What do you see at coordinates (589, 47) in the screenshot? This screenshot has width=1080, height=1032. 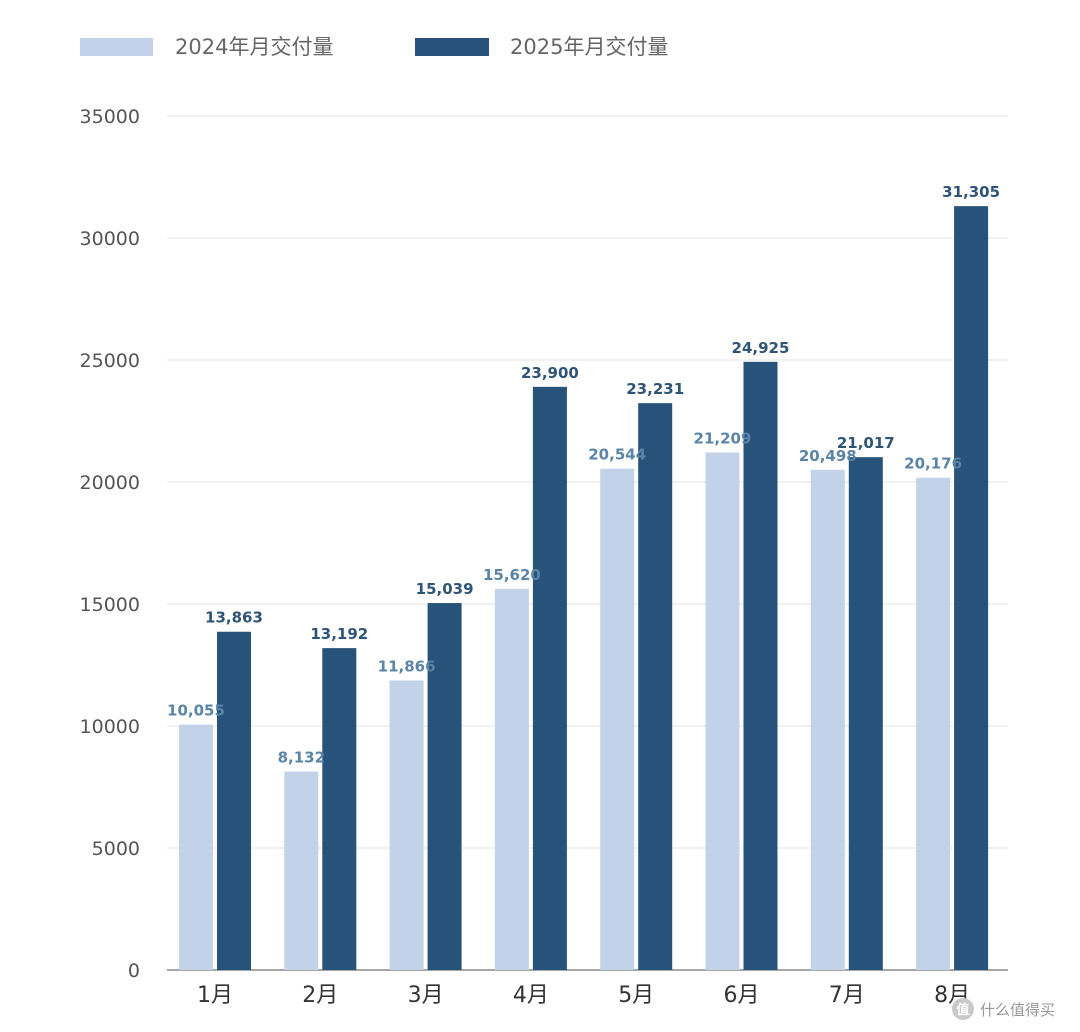 I see `legend-label-2025: 2025年月交付量` at bounding box center [589, 47].